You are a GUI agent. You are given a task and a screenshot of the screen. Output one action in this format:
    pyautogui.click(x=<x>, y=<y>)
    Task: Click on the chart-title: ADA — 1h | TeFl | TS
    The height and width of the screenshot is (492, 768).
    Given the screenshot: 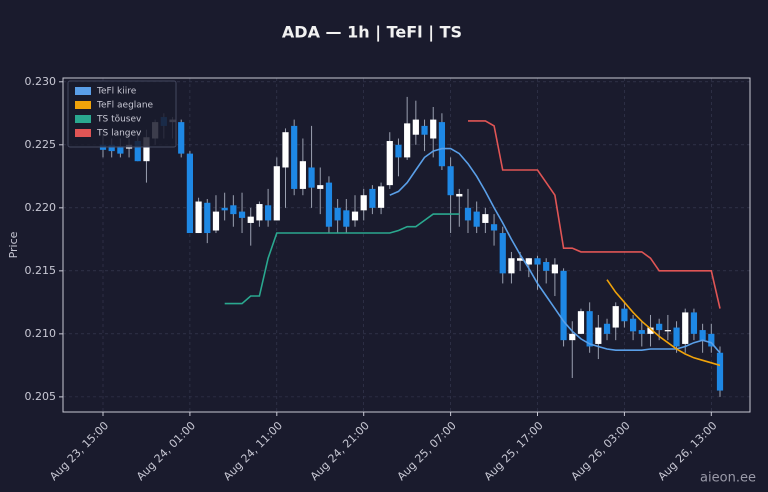 What is the action you would take?
    pyautogui.click(x=372, y=33)
    